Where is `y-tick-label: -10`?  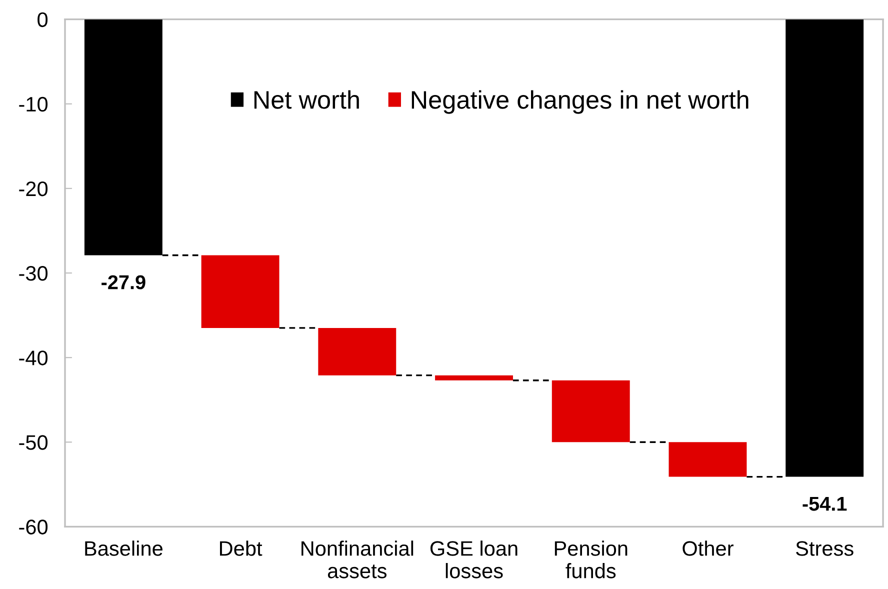 y-tick-label: -10 is located at coordinates (33, 104).